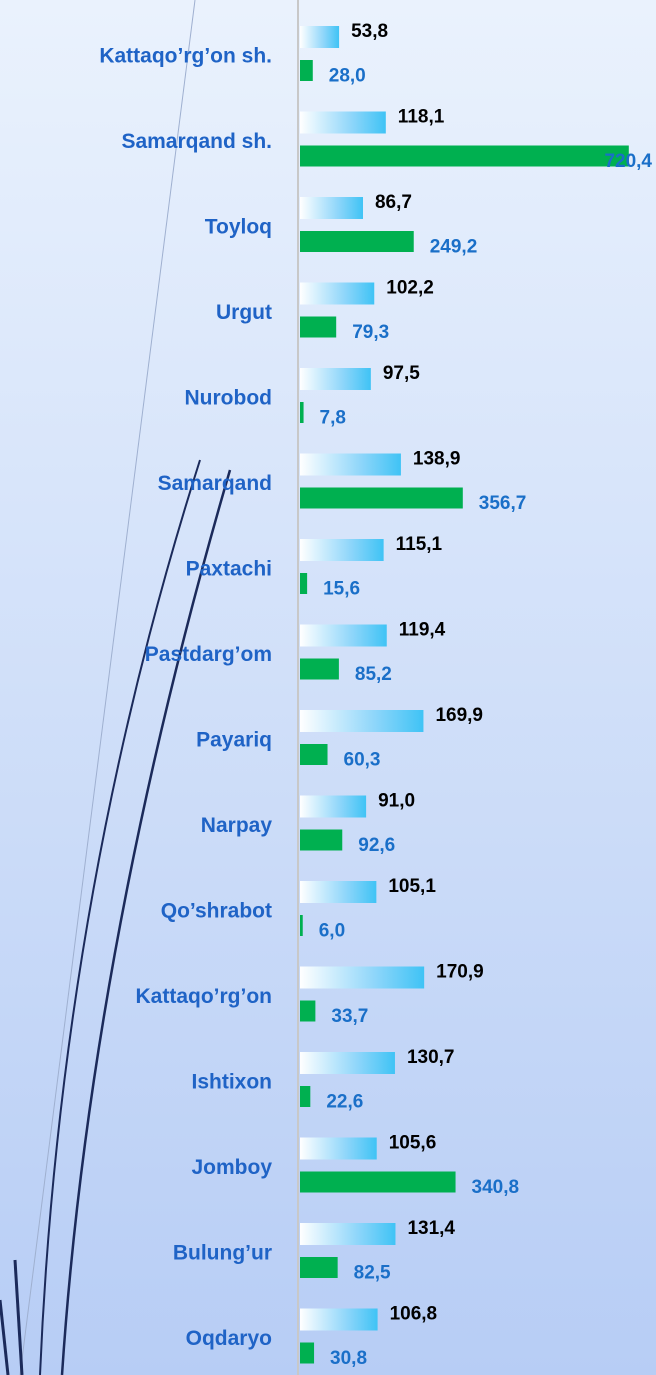  Describe the element at coordinates (431, 1057) in the screenshot. I see `value-label: 130,7` at that location.